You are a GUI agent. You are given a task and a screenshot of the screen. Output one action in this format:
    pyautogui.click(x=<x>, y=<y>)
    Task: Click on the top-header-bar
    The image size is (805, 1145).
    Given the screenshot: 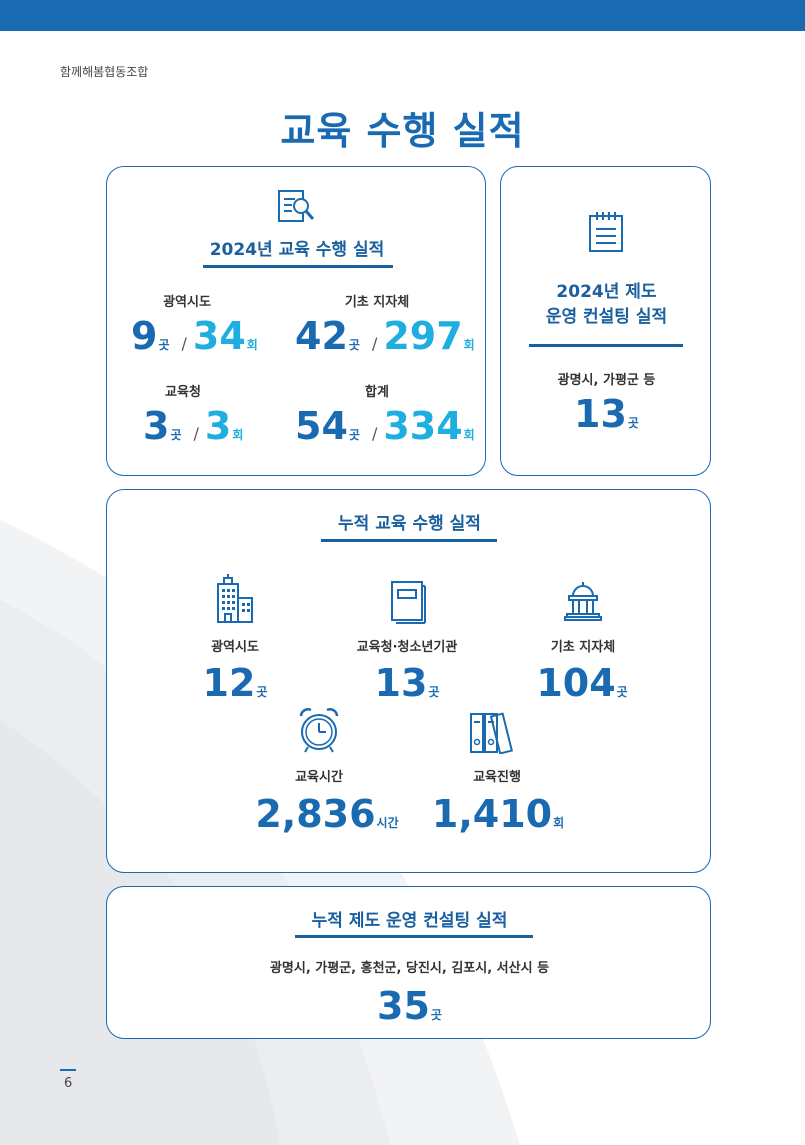 What is the action you would take?
    pyautogui.click(x=402, y=15)
    